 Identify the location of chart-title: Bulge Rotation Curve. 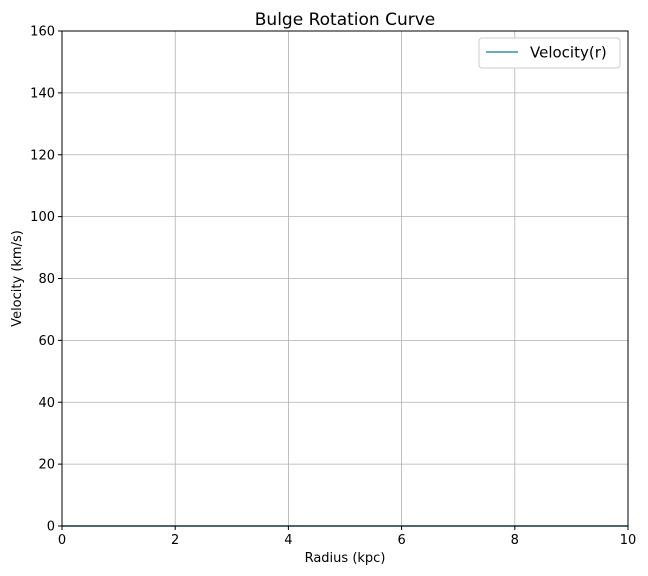
(345, 20).